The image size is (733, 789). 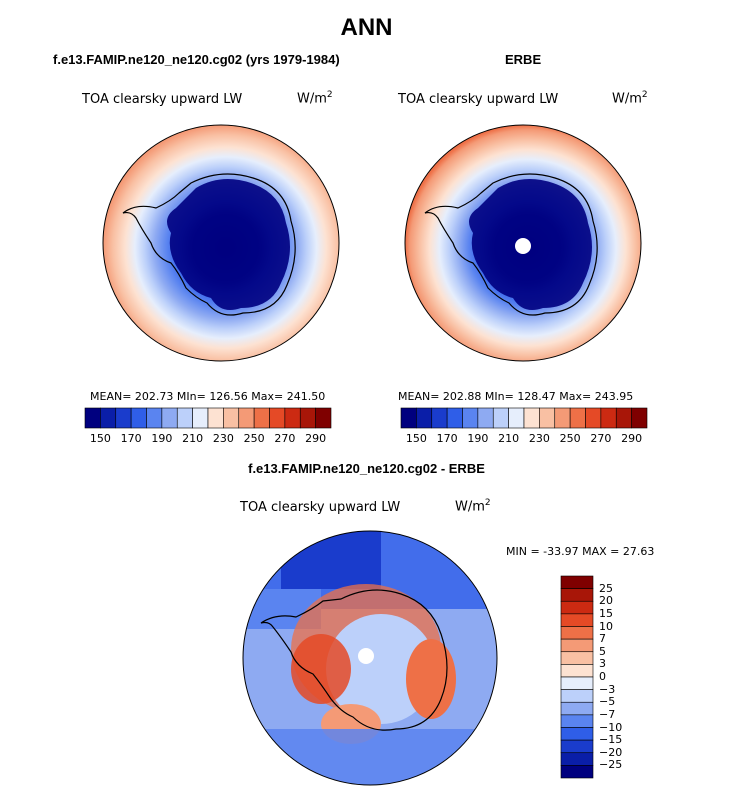 What do you see at coordinates (570, 438) in the screenshot?
I see `colorbar-obs-tick-label: 250` at bounding box center [570, 438].